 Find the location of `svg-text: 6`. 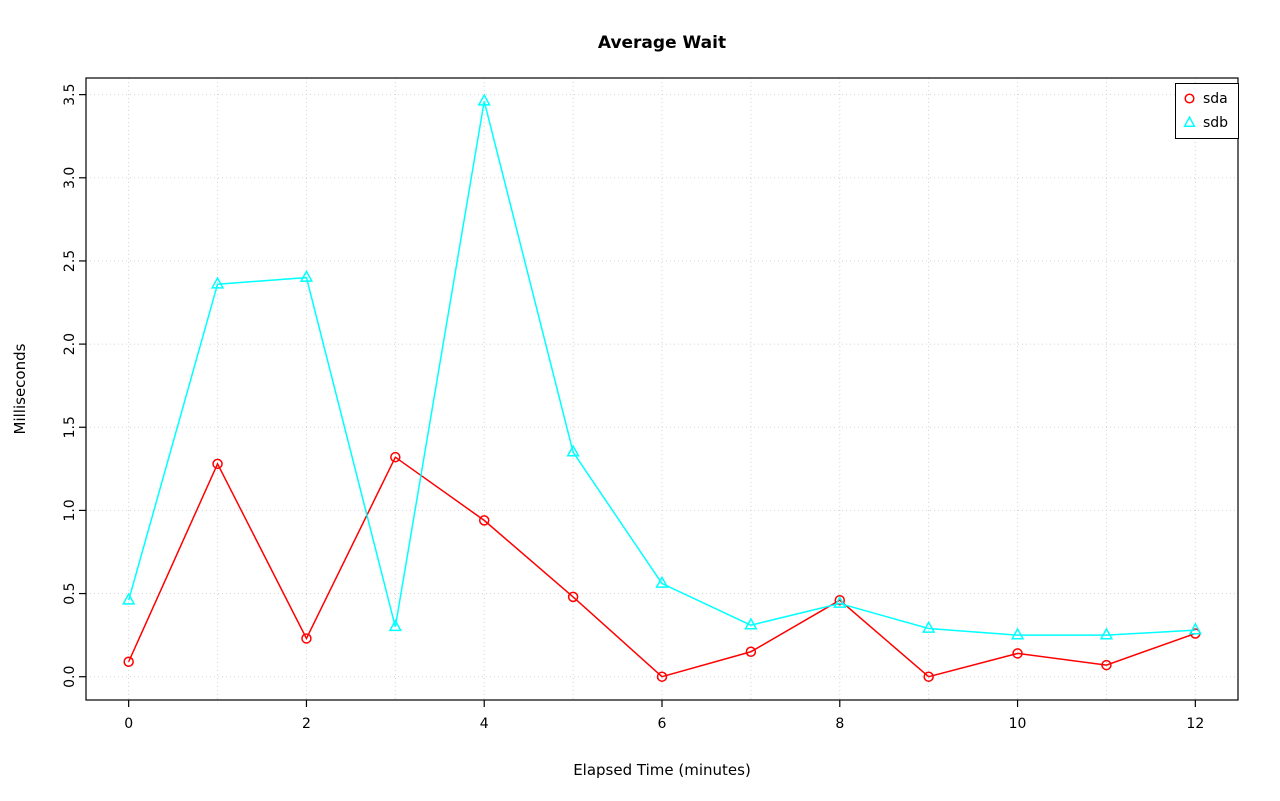

svg-text: 6 is located at coordinates (662, 724).